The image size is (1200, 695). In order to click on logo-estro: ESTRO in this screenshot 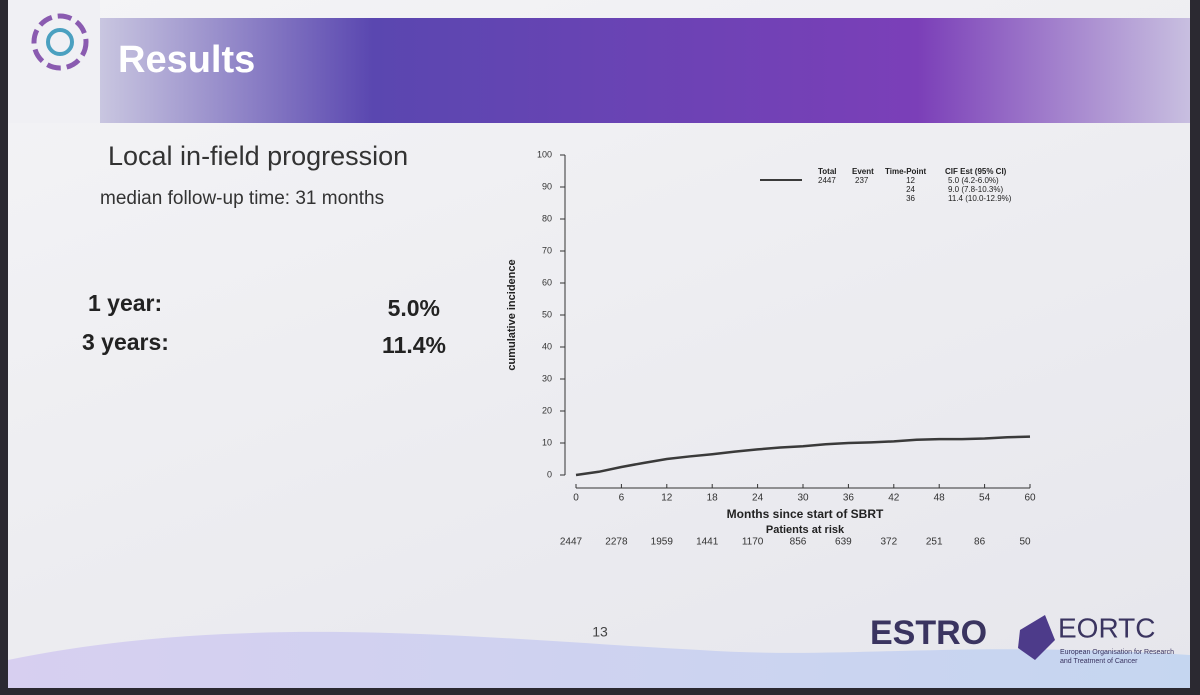, I will do `click(928, 633)`.